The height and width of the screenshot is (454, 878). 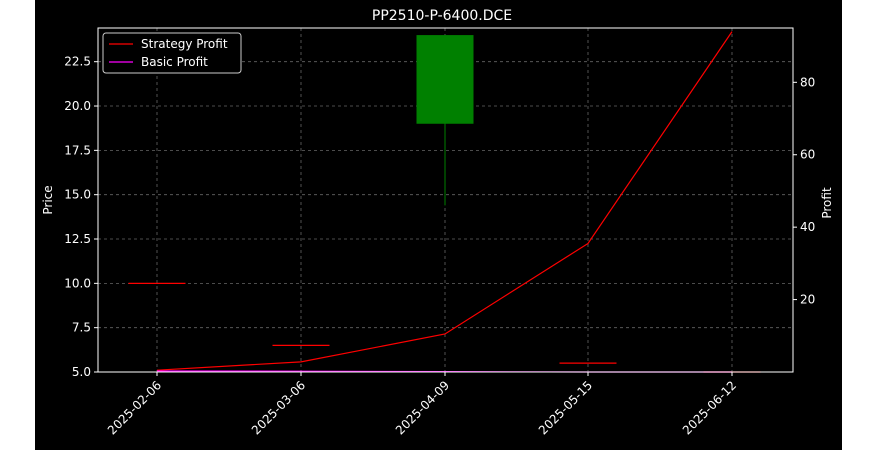 What do you see at coordinates (278, 407) in the screenshot?
I see `date-tick-label: 2025-03-06` at bounding box center [278, 407].